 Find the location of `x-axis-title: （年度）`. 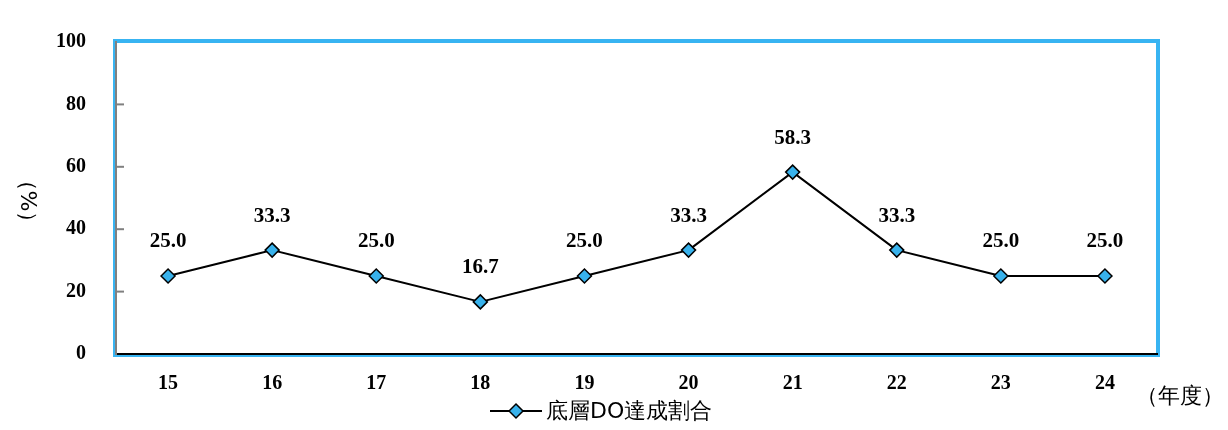

x-axis-title: （年度） is located at coordinates (1180, 395).